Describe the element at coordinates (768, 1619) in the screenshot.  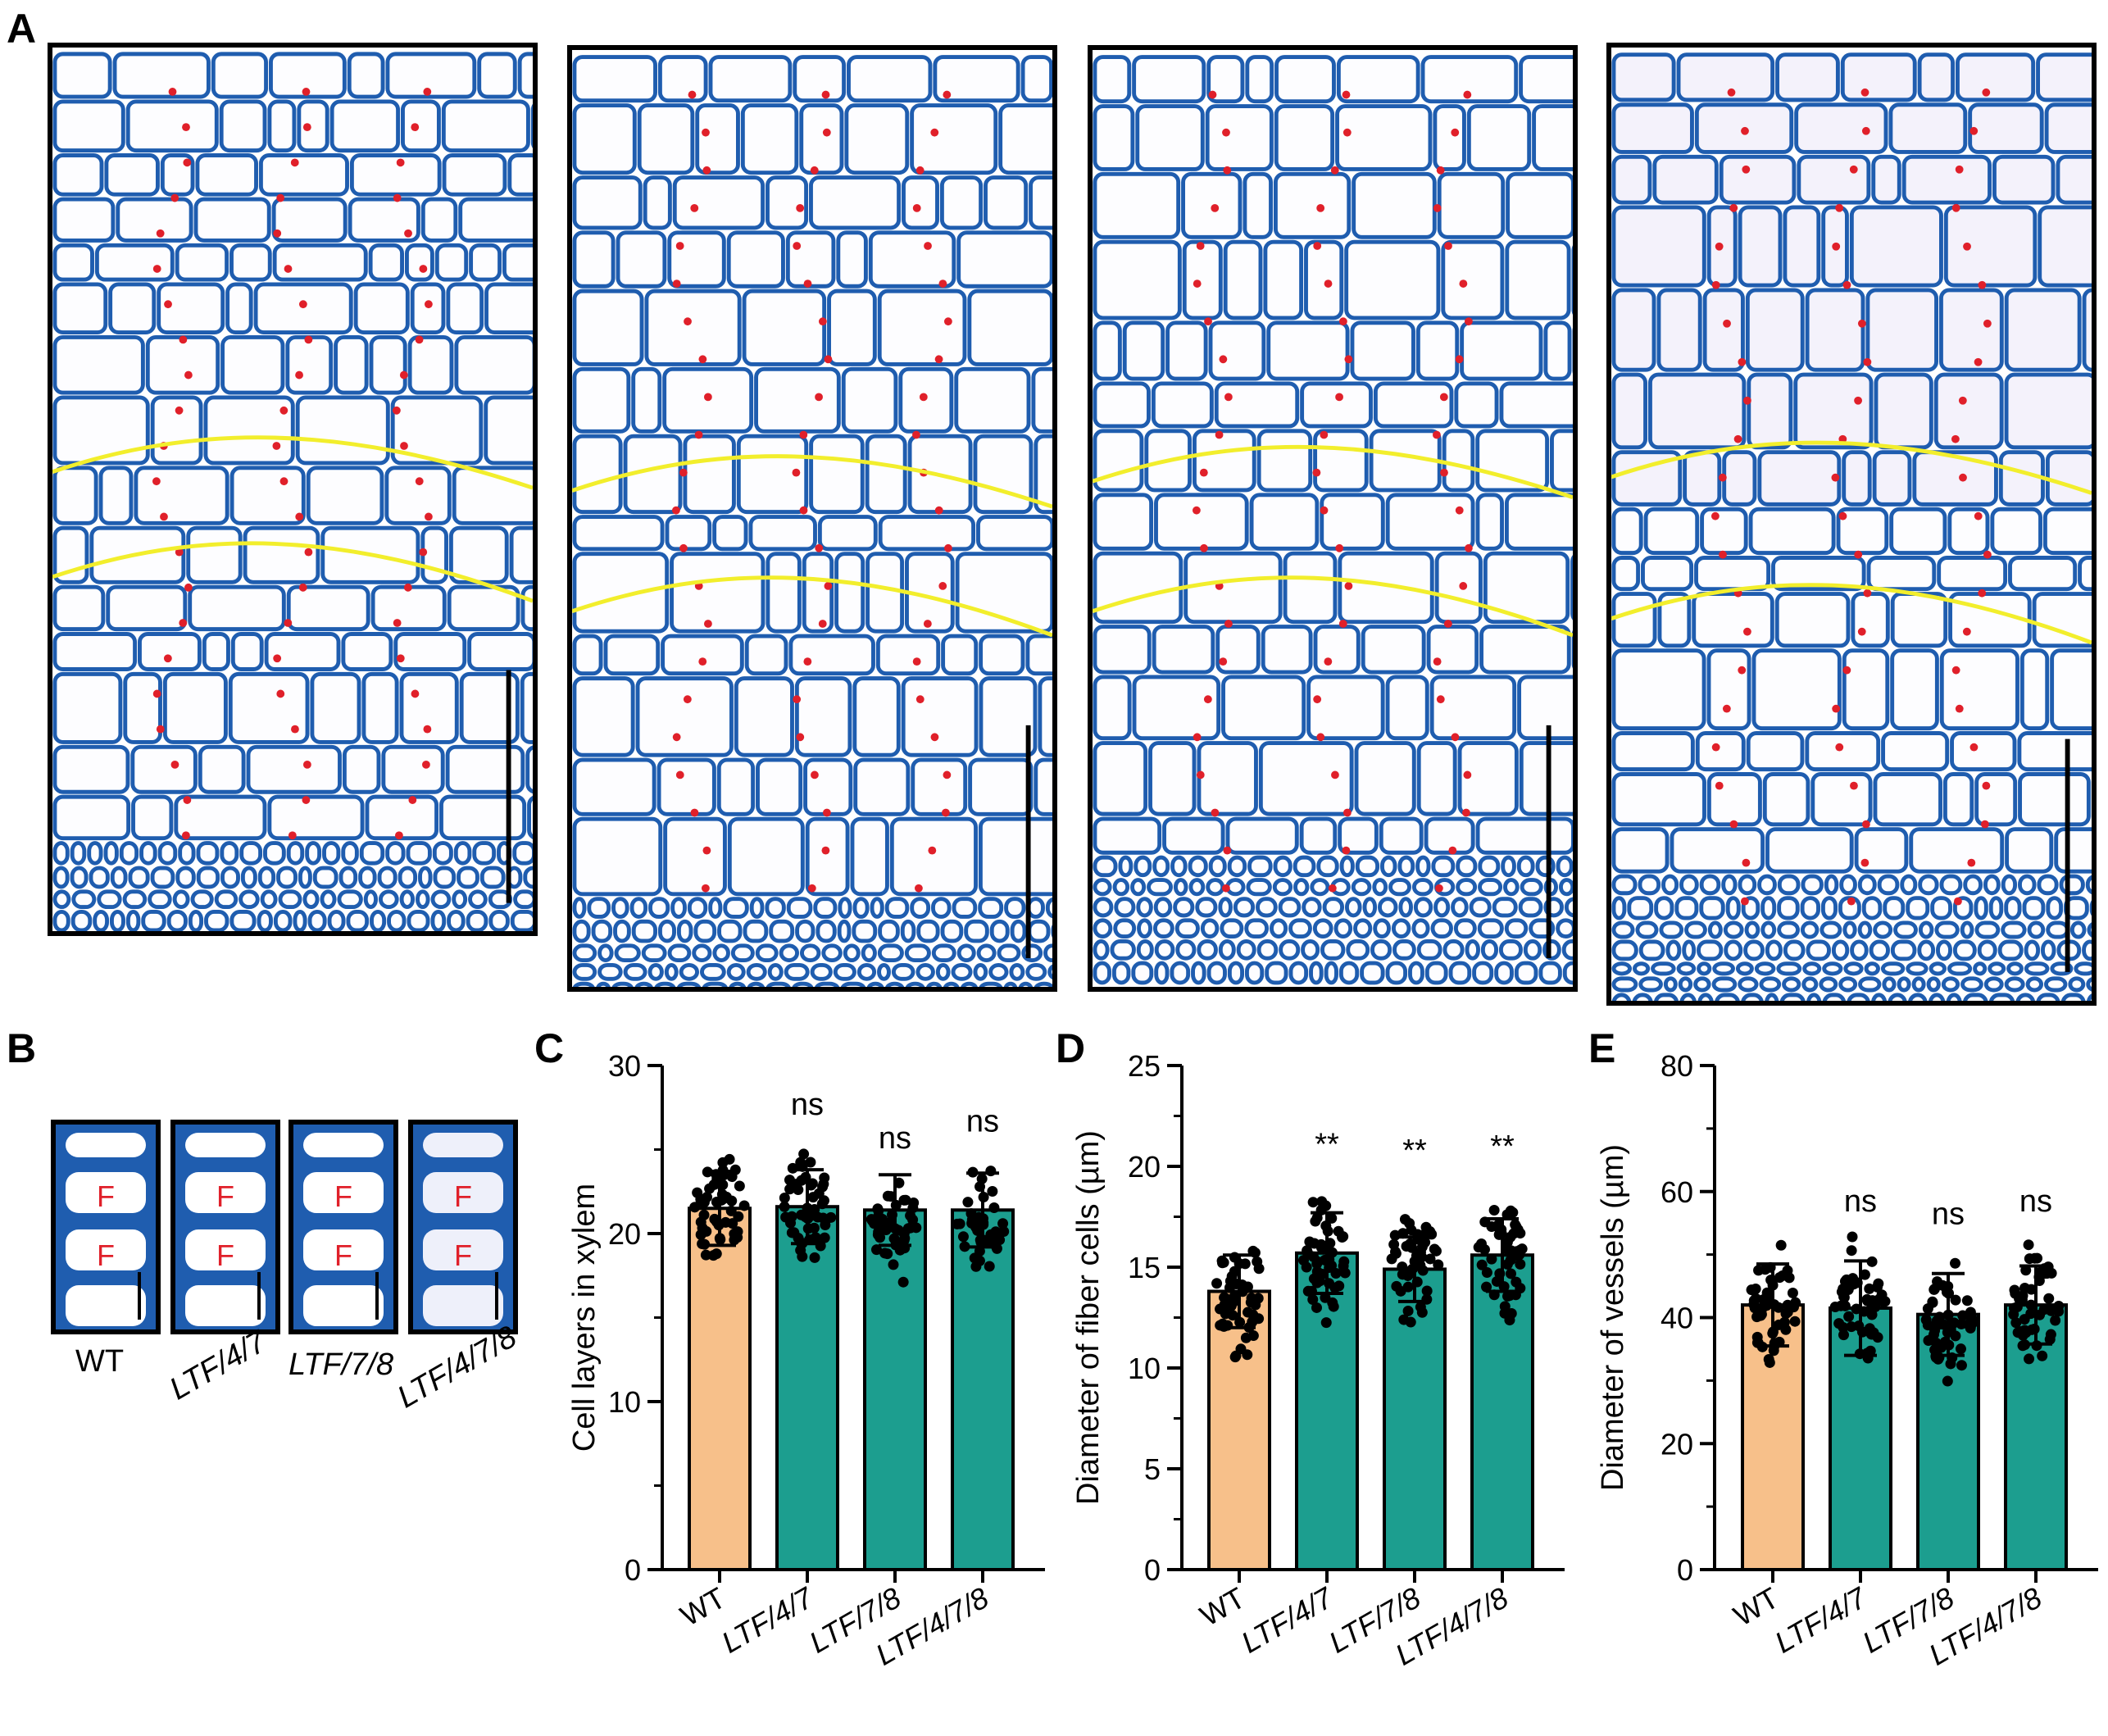
I see `x-tick-label: LTF/4/7` at that location.